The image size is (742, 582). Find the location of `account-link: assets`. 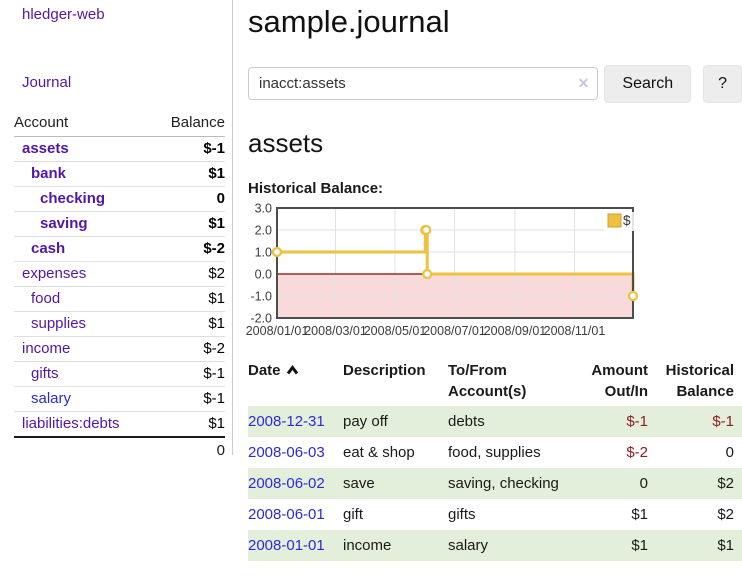

account-link: assets is located at coordinates (45, 148).